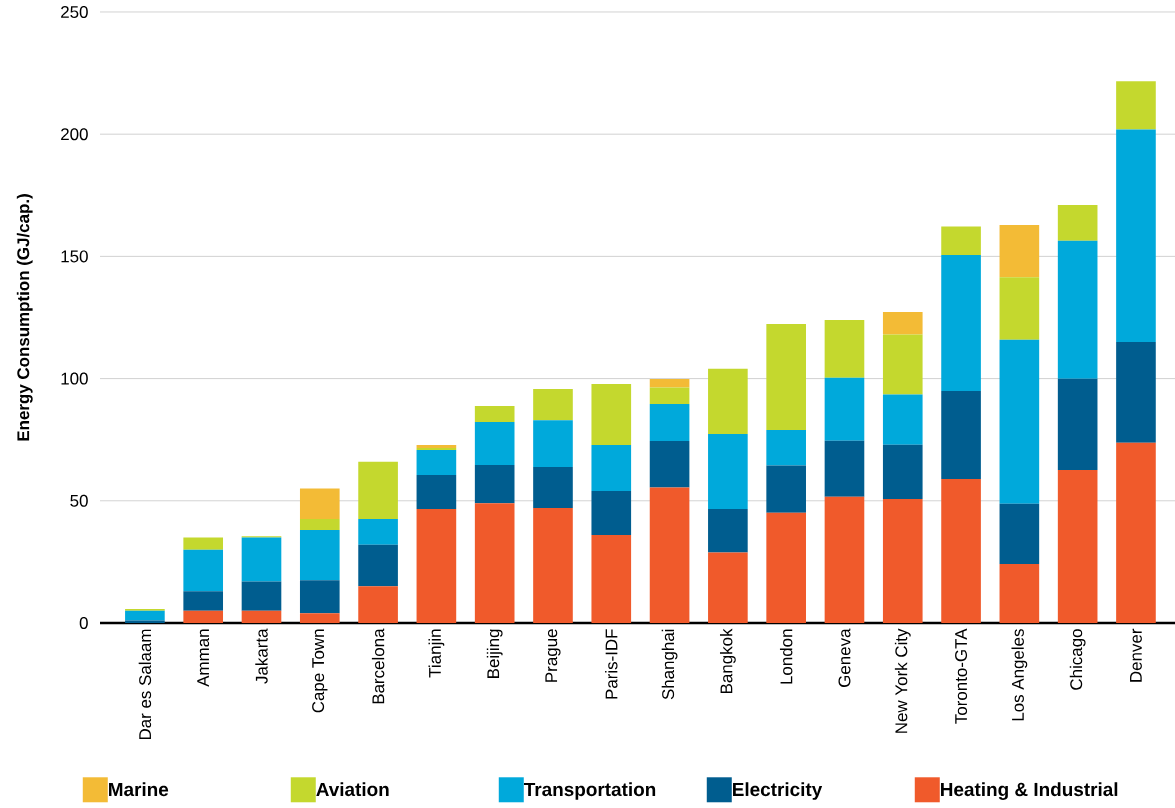 The height and width of the screenshot is (808, 1175). I want to click on y-tick-label: 200, so click(74, 134).